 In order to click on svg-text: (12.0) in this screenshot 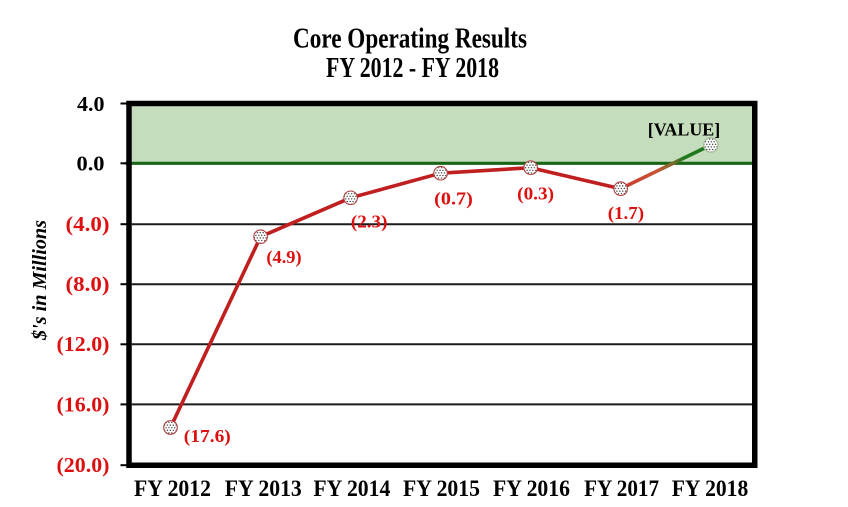, I will do `click(83, 344)`.